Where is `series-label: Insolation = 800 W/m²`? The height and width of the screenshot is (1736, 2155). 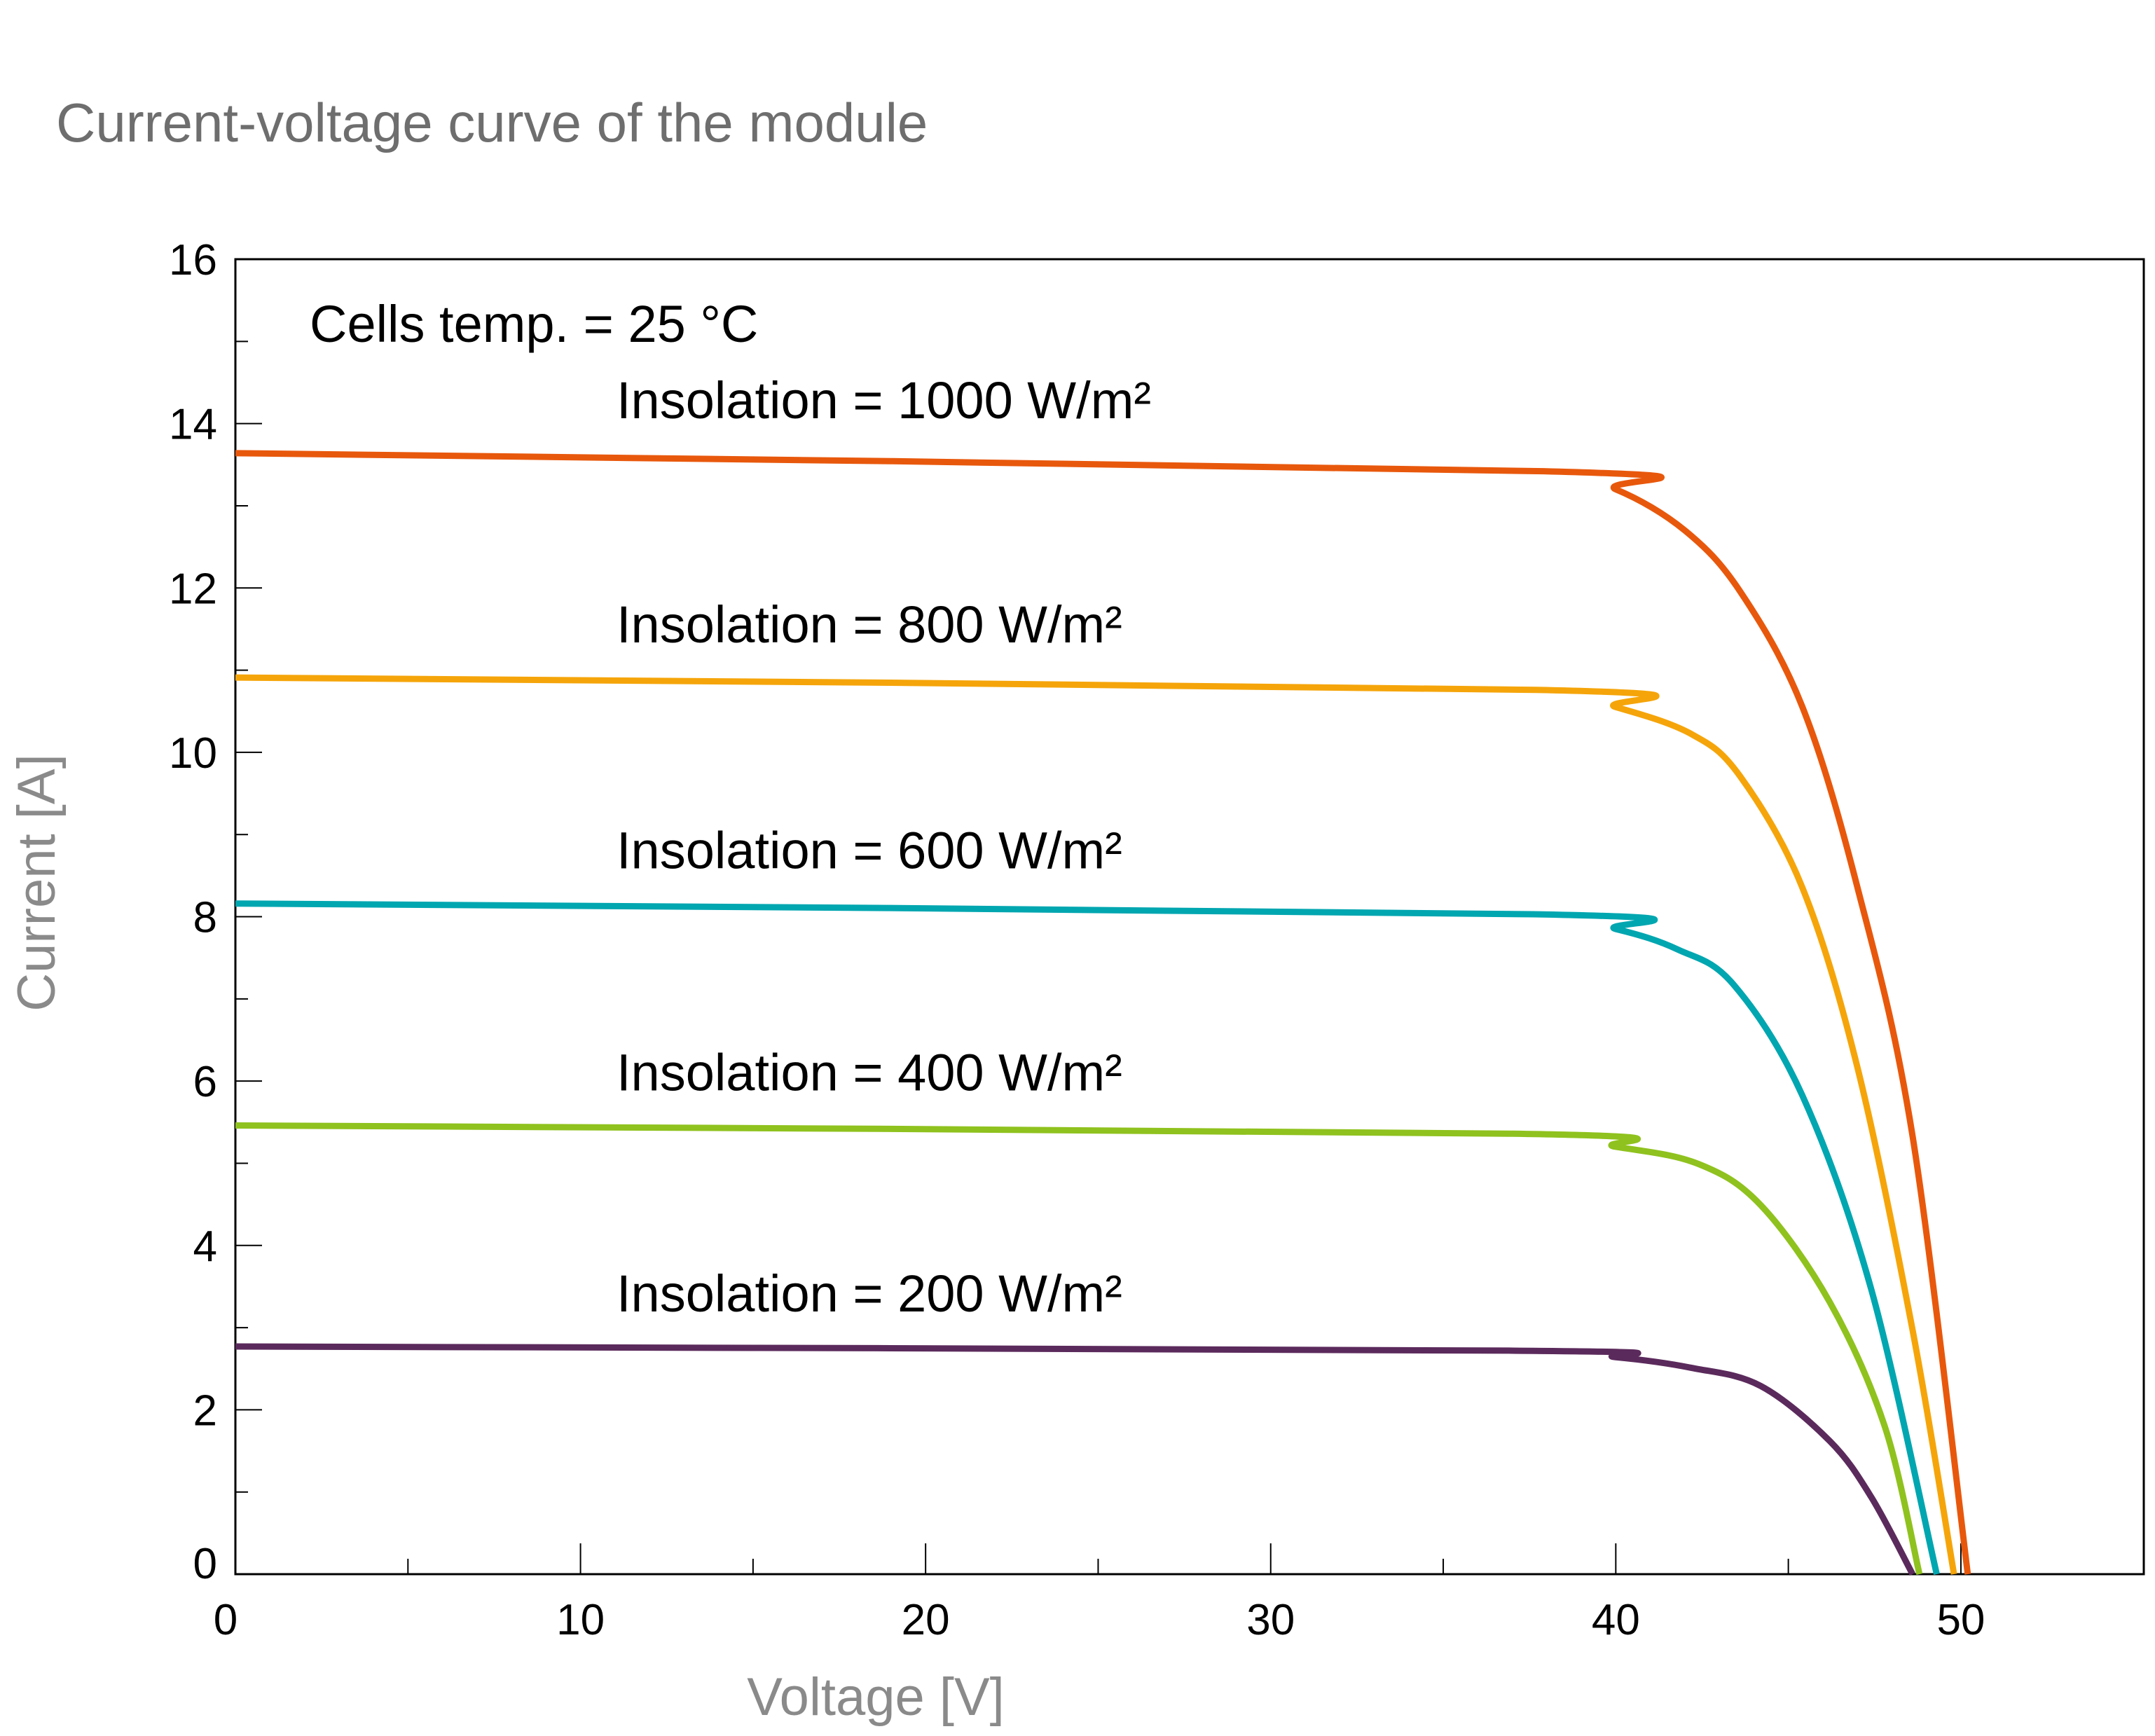
series-label: Insolation = 800 W/m² is located at coordinates (869, 624).